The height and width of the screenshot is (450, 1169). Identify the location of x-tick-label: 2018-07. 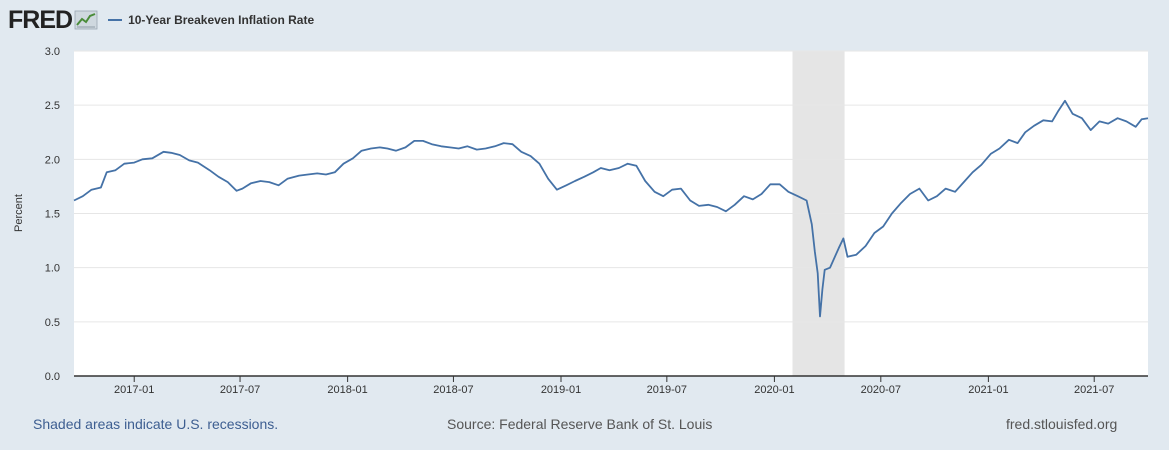
(453, 390).